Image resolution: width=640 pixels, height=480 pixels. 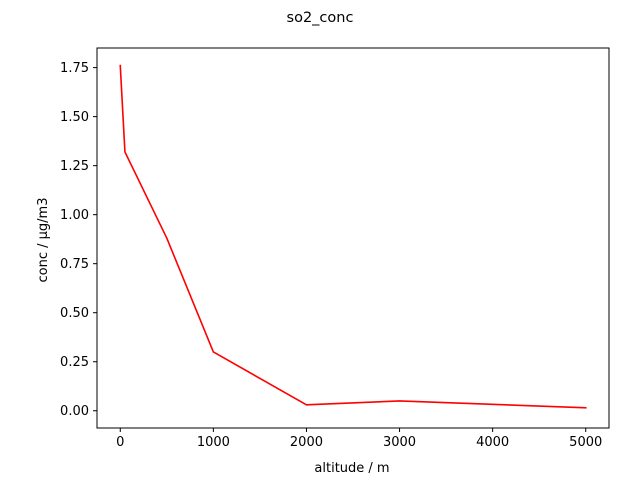 I want to click on y-tick-label: 0.00, so click(x=74, y=411).